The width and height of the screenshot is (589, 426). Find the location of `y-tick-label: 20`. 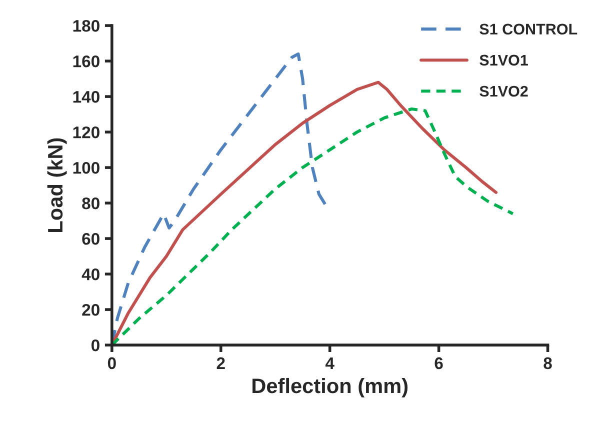

y-tick-label: 20 is located at coordinates (91, 310).